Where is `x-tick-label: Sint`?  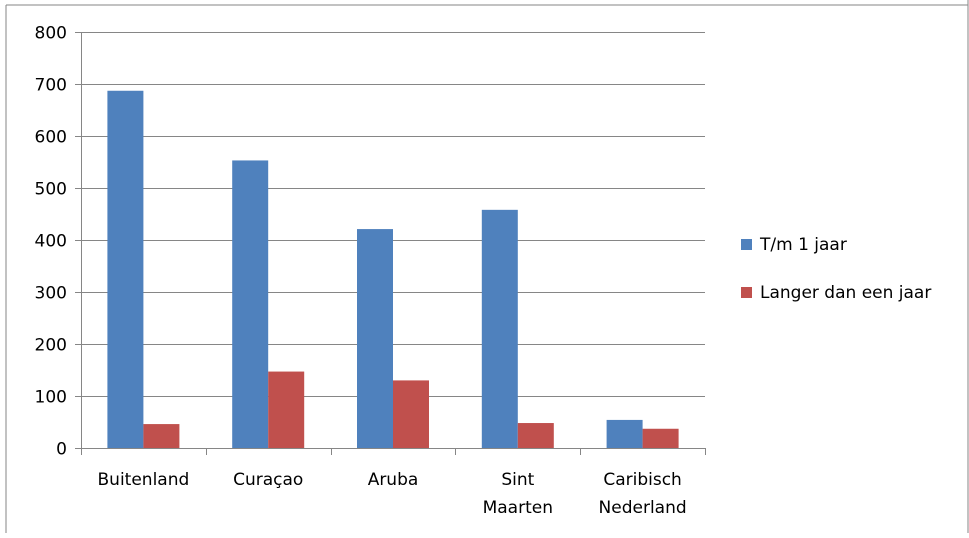
x-tick-label: Sint is located at coordinates (517, 480).